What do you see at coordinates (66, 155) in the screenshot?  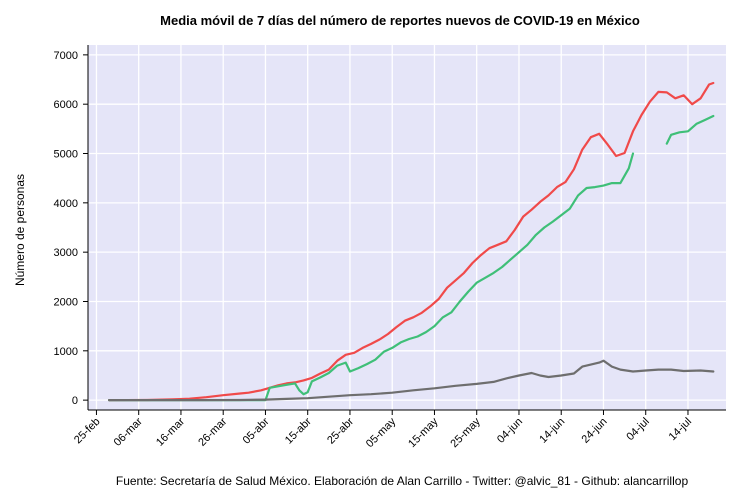 I see `y-tick-label: 5000` at bounding box center [66, 155].